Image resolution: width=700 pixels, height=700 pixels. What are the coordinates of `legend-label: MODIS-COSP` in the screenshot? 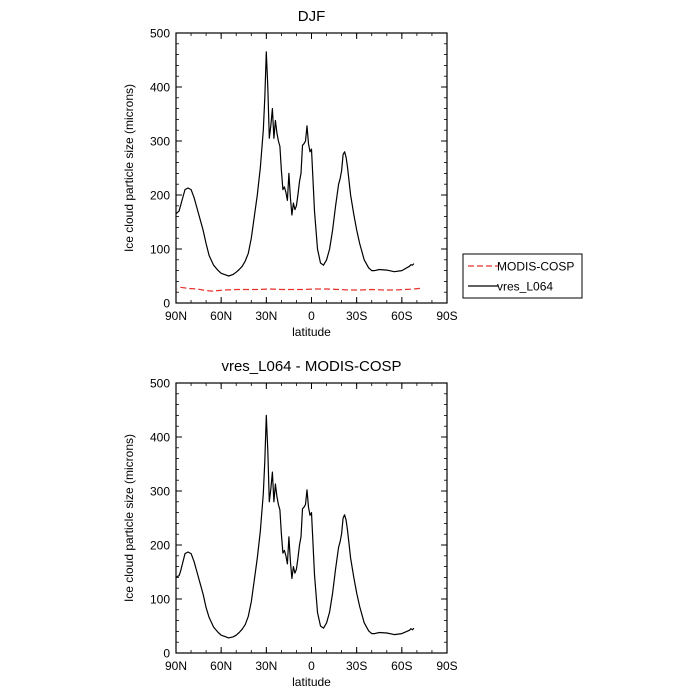 It's located at (535, 267).